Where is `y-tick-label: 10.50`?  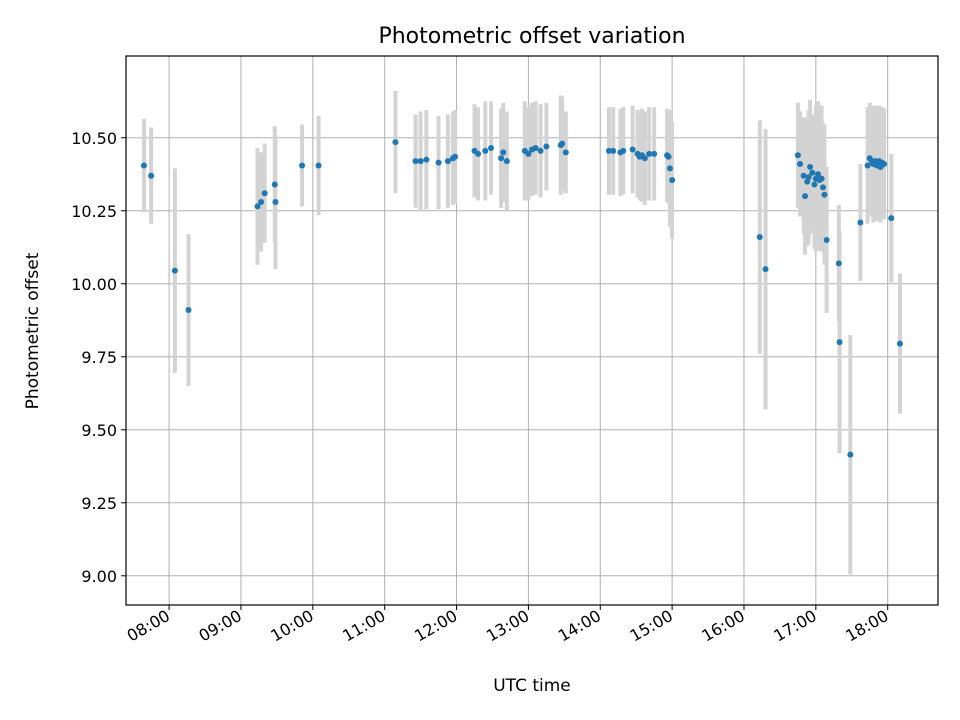 y-tick-label: 10.50 is located at coordinates (94, 138).